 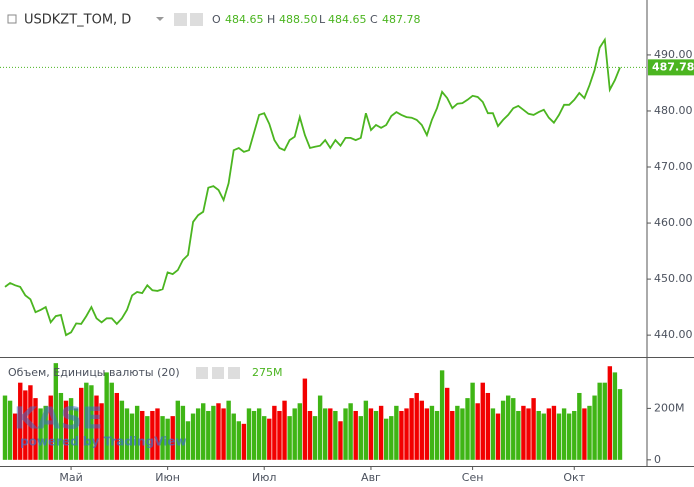 I want to click on x-tick-label: Июн, so click(x=167, y=477).